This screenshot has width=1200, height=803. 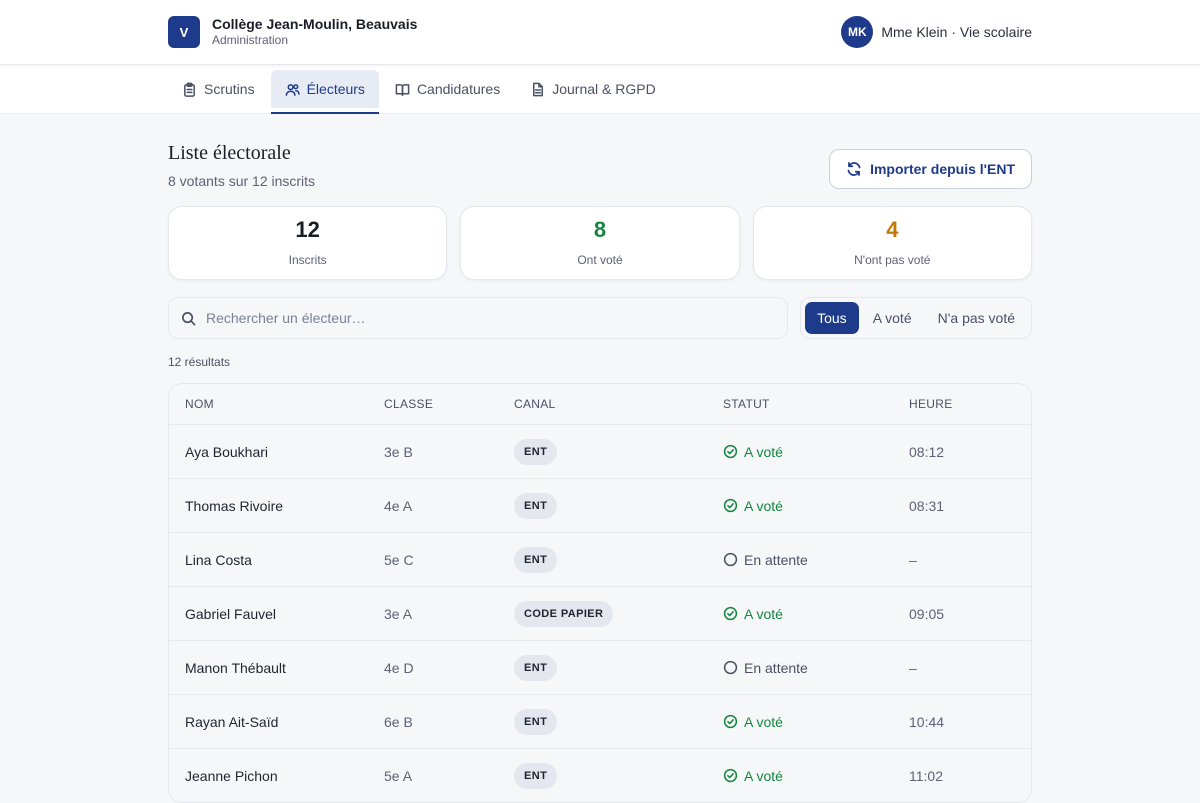 What do you see at coordinates (854, 169) in the screenshot?
I see `refresh-icon` at bounding box center [854, 169].